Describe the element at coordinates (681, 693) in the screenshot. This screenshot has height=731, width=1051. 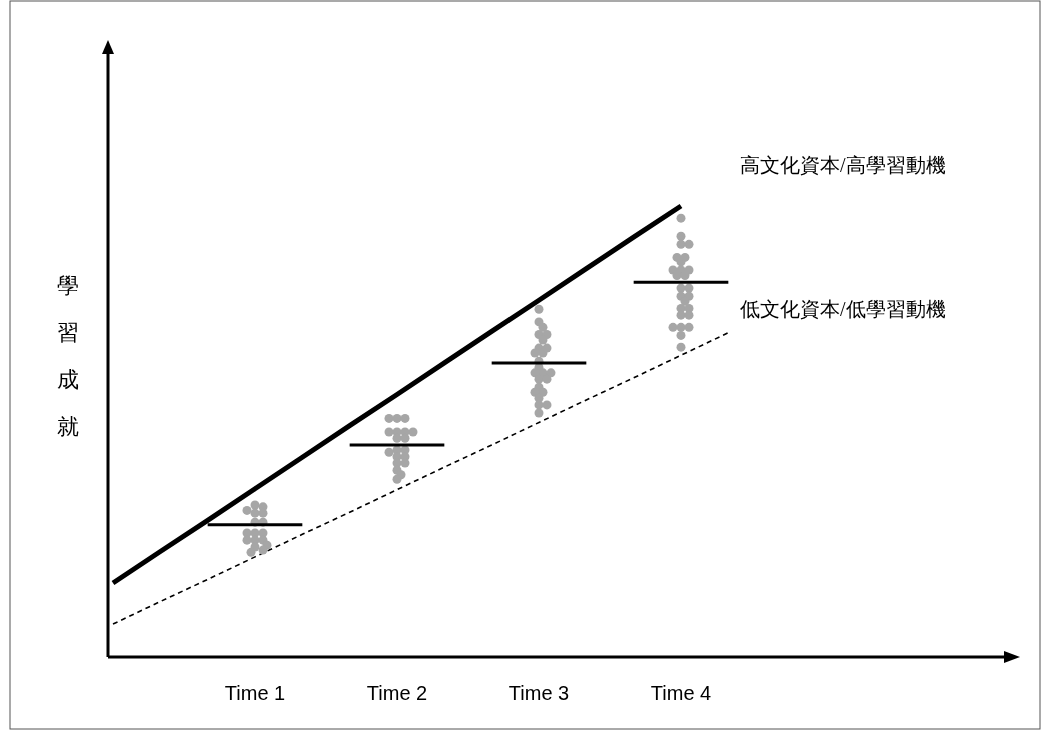
I see `x-tick-label: Time 4` at that location.